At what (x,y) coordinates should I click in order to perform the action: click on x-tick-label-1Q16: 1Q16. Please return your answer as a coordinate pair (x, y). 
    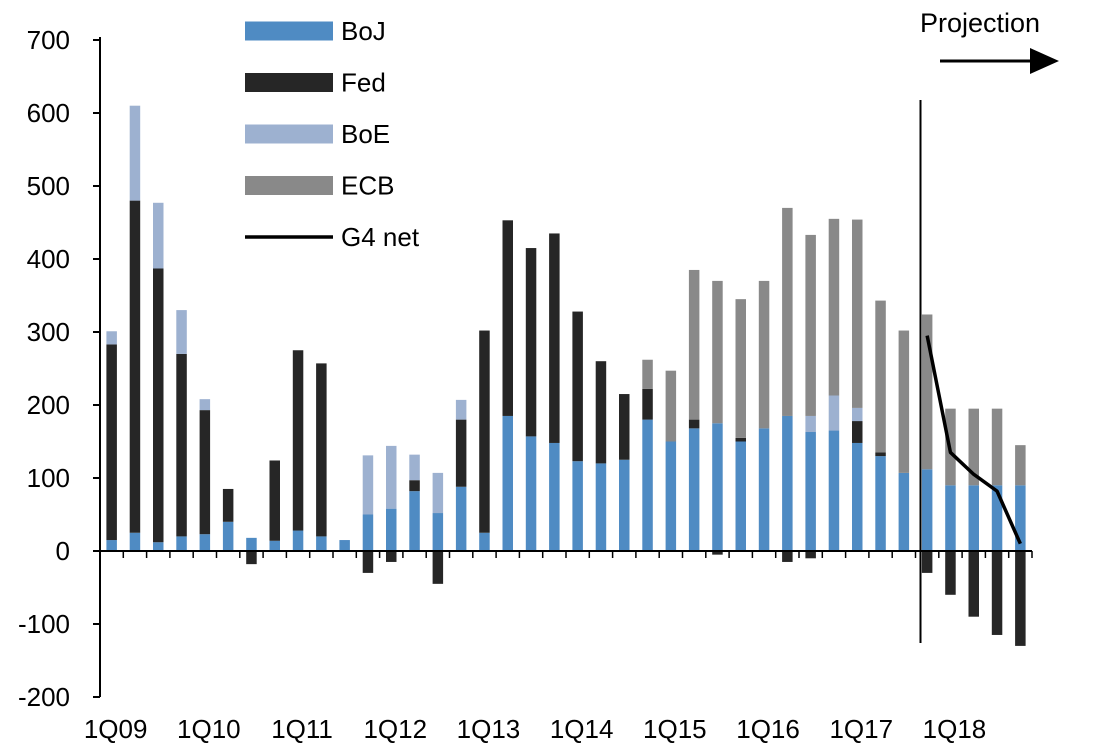
    Looking at the image, I should click on (768, 729).